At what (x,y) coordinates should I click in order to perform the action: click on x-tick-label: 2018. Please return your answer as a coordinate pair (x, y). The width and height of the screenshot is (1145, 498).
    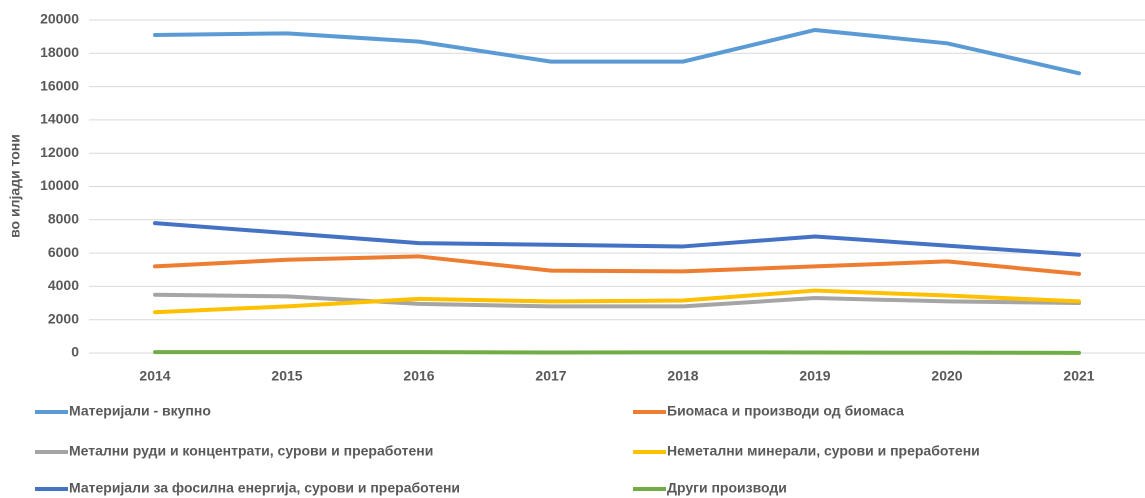
    Looking at the image, I should click on (682, 376).